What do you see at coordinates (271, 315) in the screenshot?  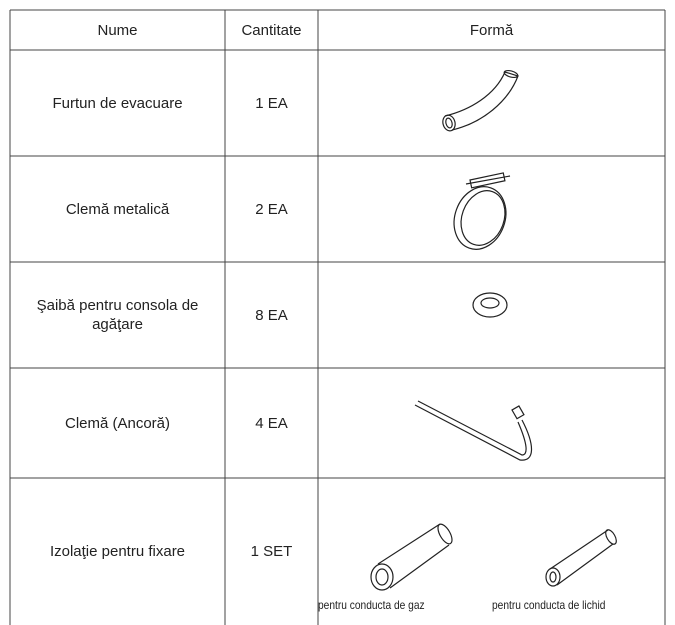 I see `item-quantity: 8 EA` at bounding box center [271, 315].